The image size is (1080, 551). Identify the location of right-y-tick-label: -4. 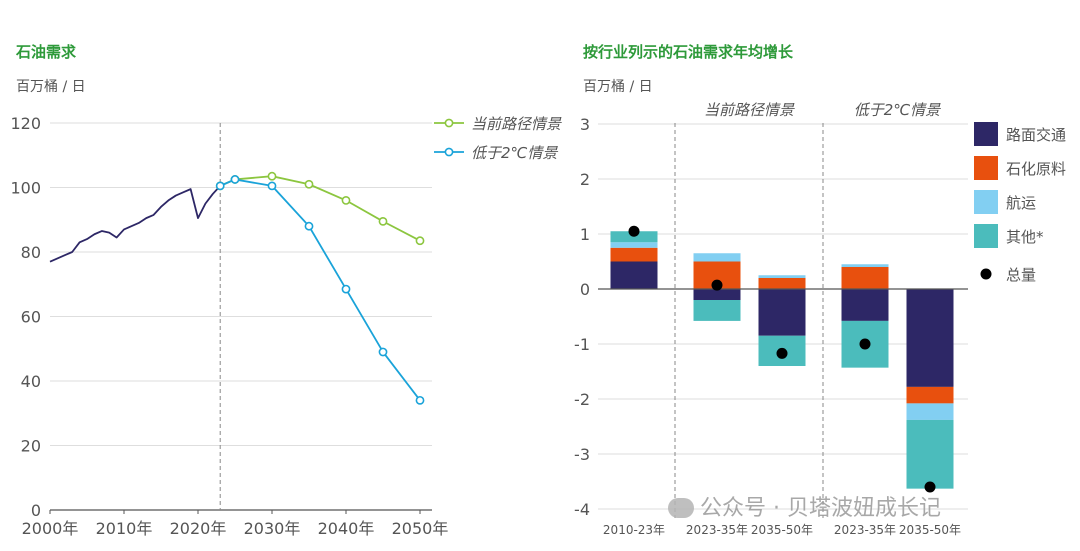
(582, 509).